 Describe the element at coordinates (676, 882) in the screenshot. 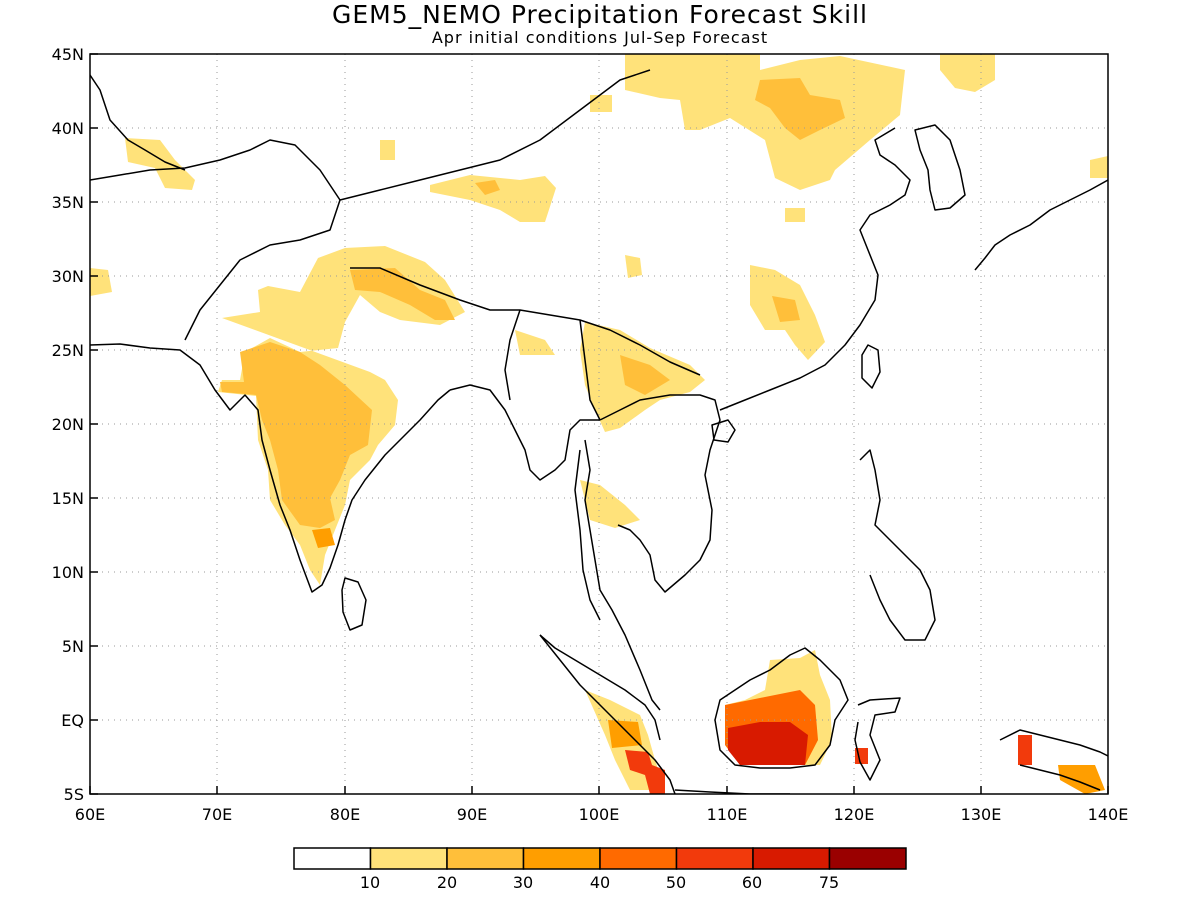

I see `legend-label-50: 50` at that location.